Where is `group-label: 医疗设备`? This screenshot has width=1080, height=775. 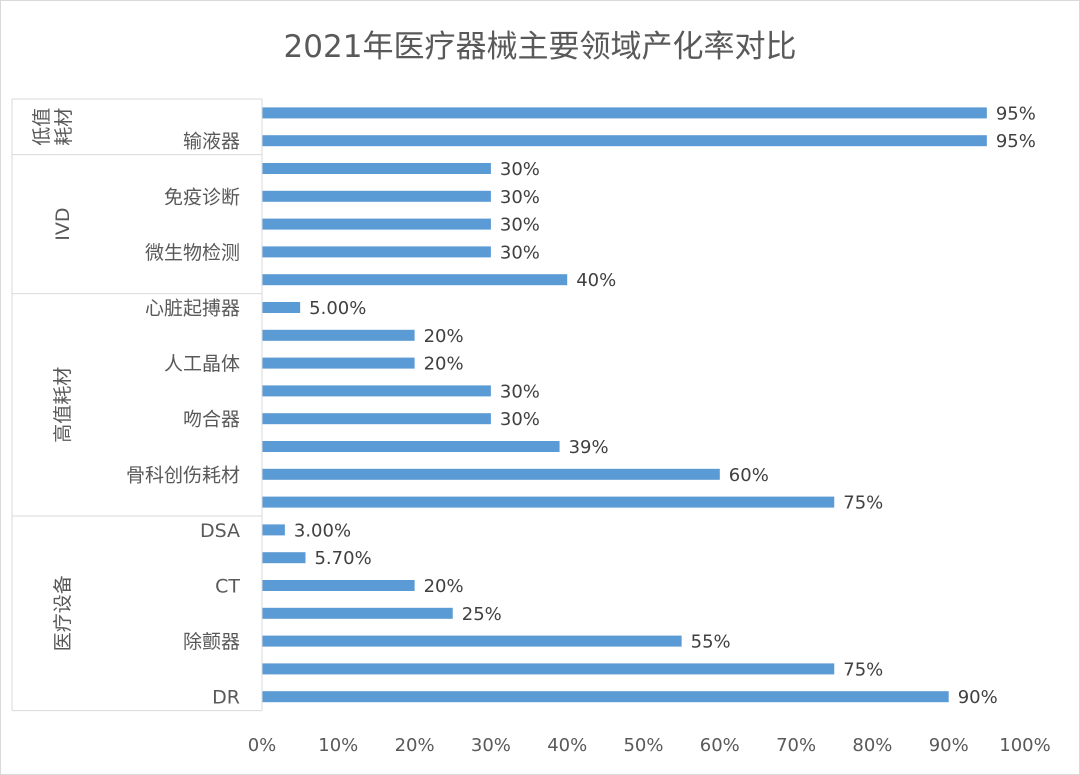 group-label: 医疗设备 is located at coordinates (63, 613).